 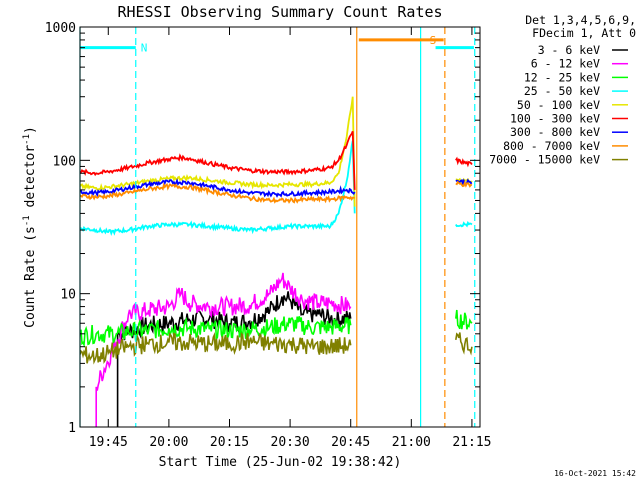 What do you see at coordinates (279, 12) in the screenshot?
I see `chart-title: RHESSI Observing Summary Count Rates` at bounding box center [279, 12].